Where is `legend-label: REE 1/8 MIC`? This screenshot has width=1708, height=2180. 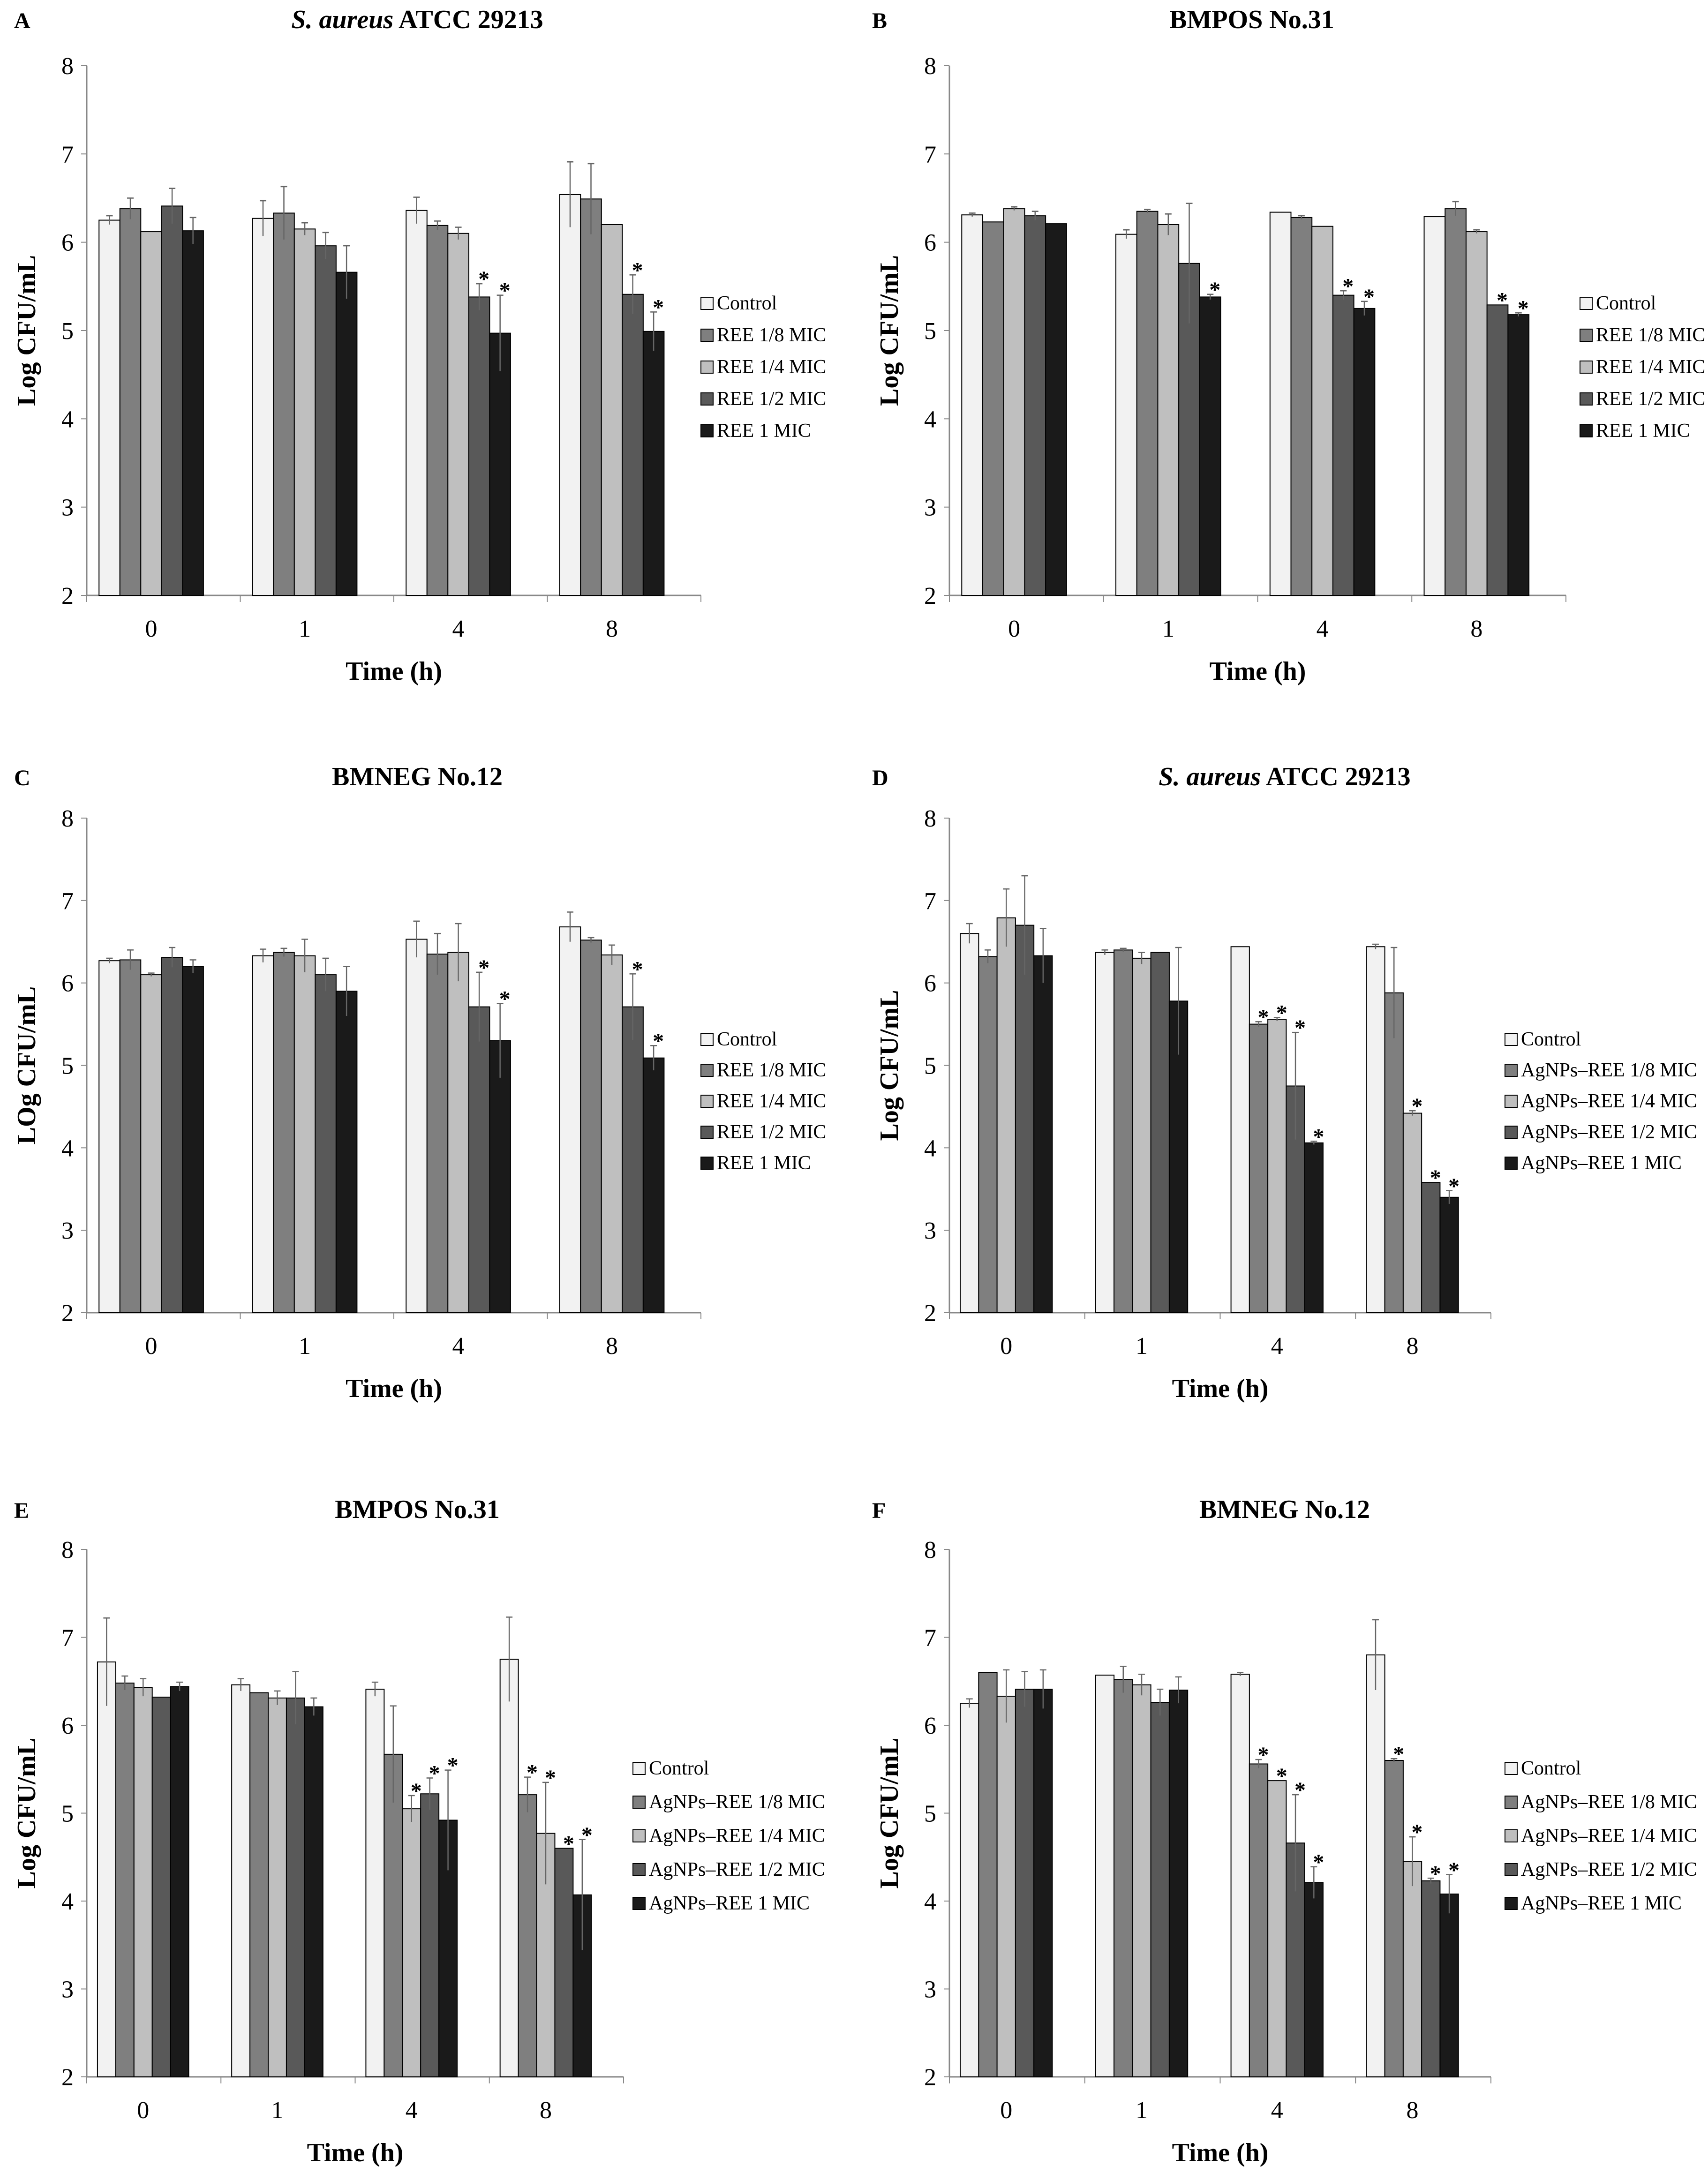
legend-label: REE 1/8 MIC is located at coordinates (1650, 335).